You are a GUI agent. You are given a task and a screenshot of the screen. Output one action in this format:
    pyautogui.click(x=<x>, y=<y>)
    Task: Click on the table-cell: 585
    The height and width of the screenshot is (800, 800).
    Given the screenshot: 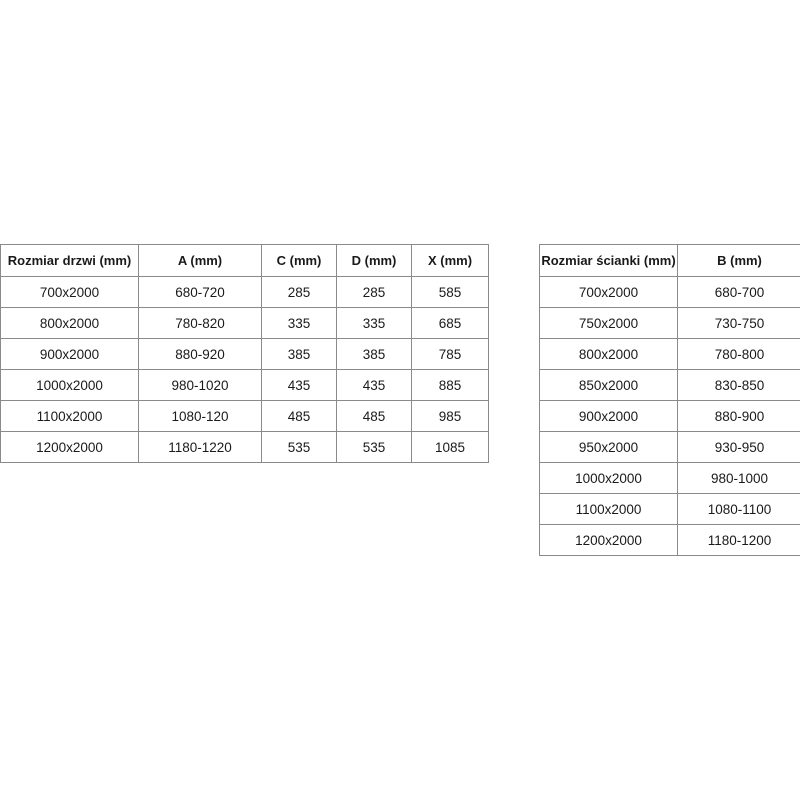 What is the action you would take?
    pyautogui.click(x=450, y=292)
    